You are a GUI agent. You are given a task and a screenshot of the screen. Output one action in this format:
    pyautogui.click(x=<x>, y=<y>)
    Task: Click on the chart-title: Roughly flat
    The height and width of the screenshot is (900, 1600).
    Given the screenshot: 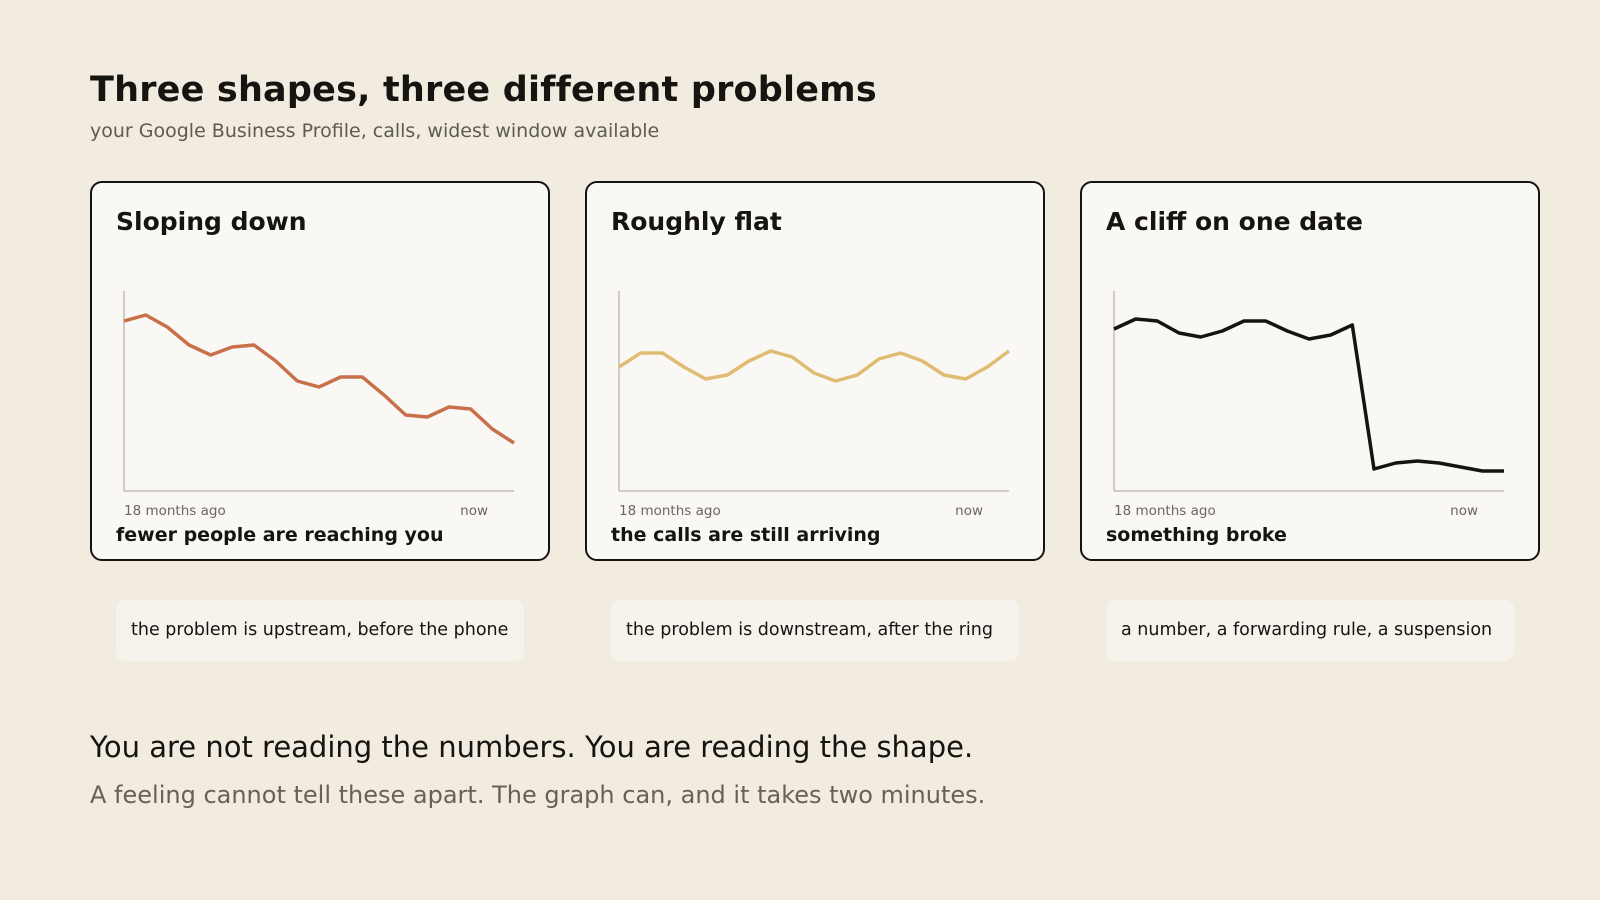 What is the action you would take?
    pyautogui.click(x=696, y=221)
    